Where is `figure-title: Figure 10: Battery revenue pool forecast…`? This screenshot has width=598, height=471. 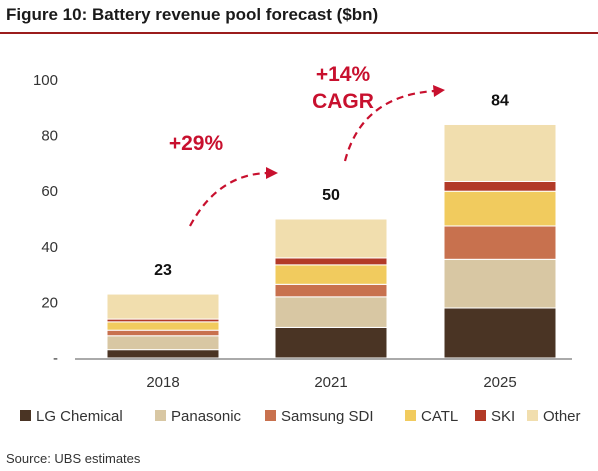
figure-title: Figure 10: Battery revenue pool forecast… is located at coordinates (192, 14).